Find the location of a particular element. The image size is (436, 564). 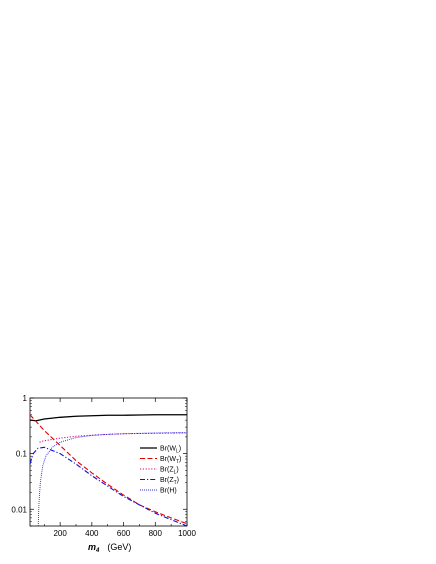

x-tick-label-1000: 1000 is located at coordinates (187, 533).